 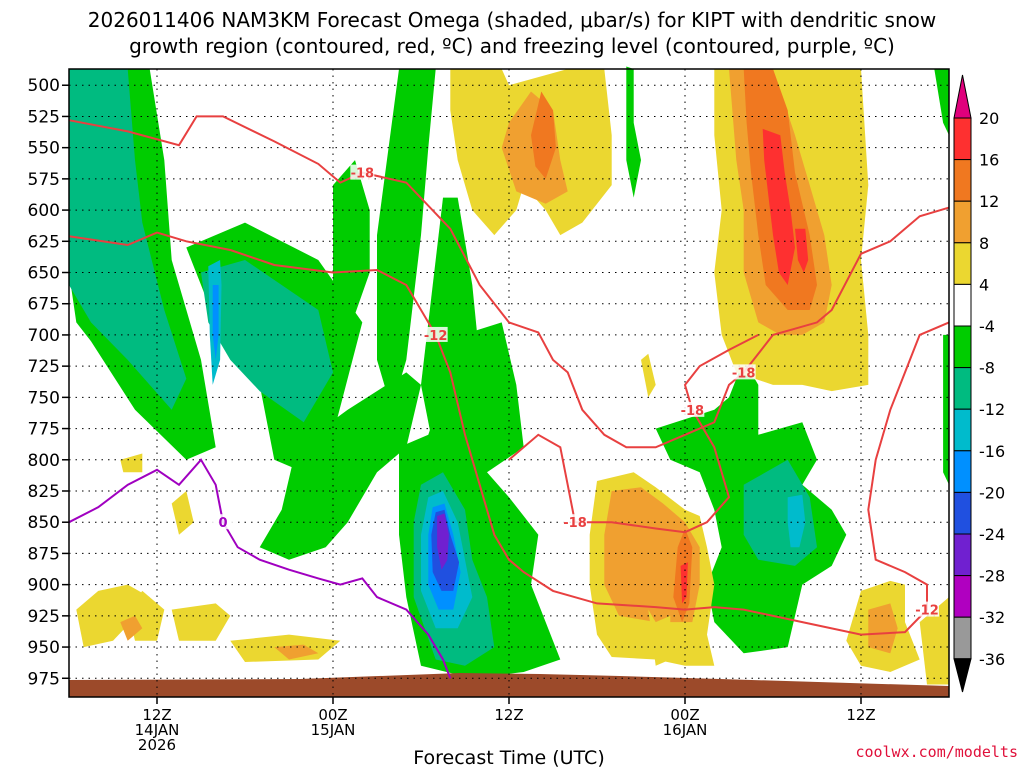 What do you see at coordinates (156, 715) in the screenshot?
I see `x-tick-label-0-0: 12Z` at bounding box center [156, 715].